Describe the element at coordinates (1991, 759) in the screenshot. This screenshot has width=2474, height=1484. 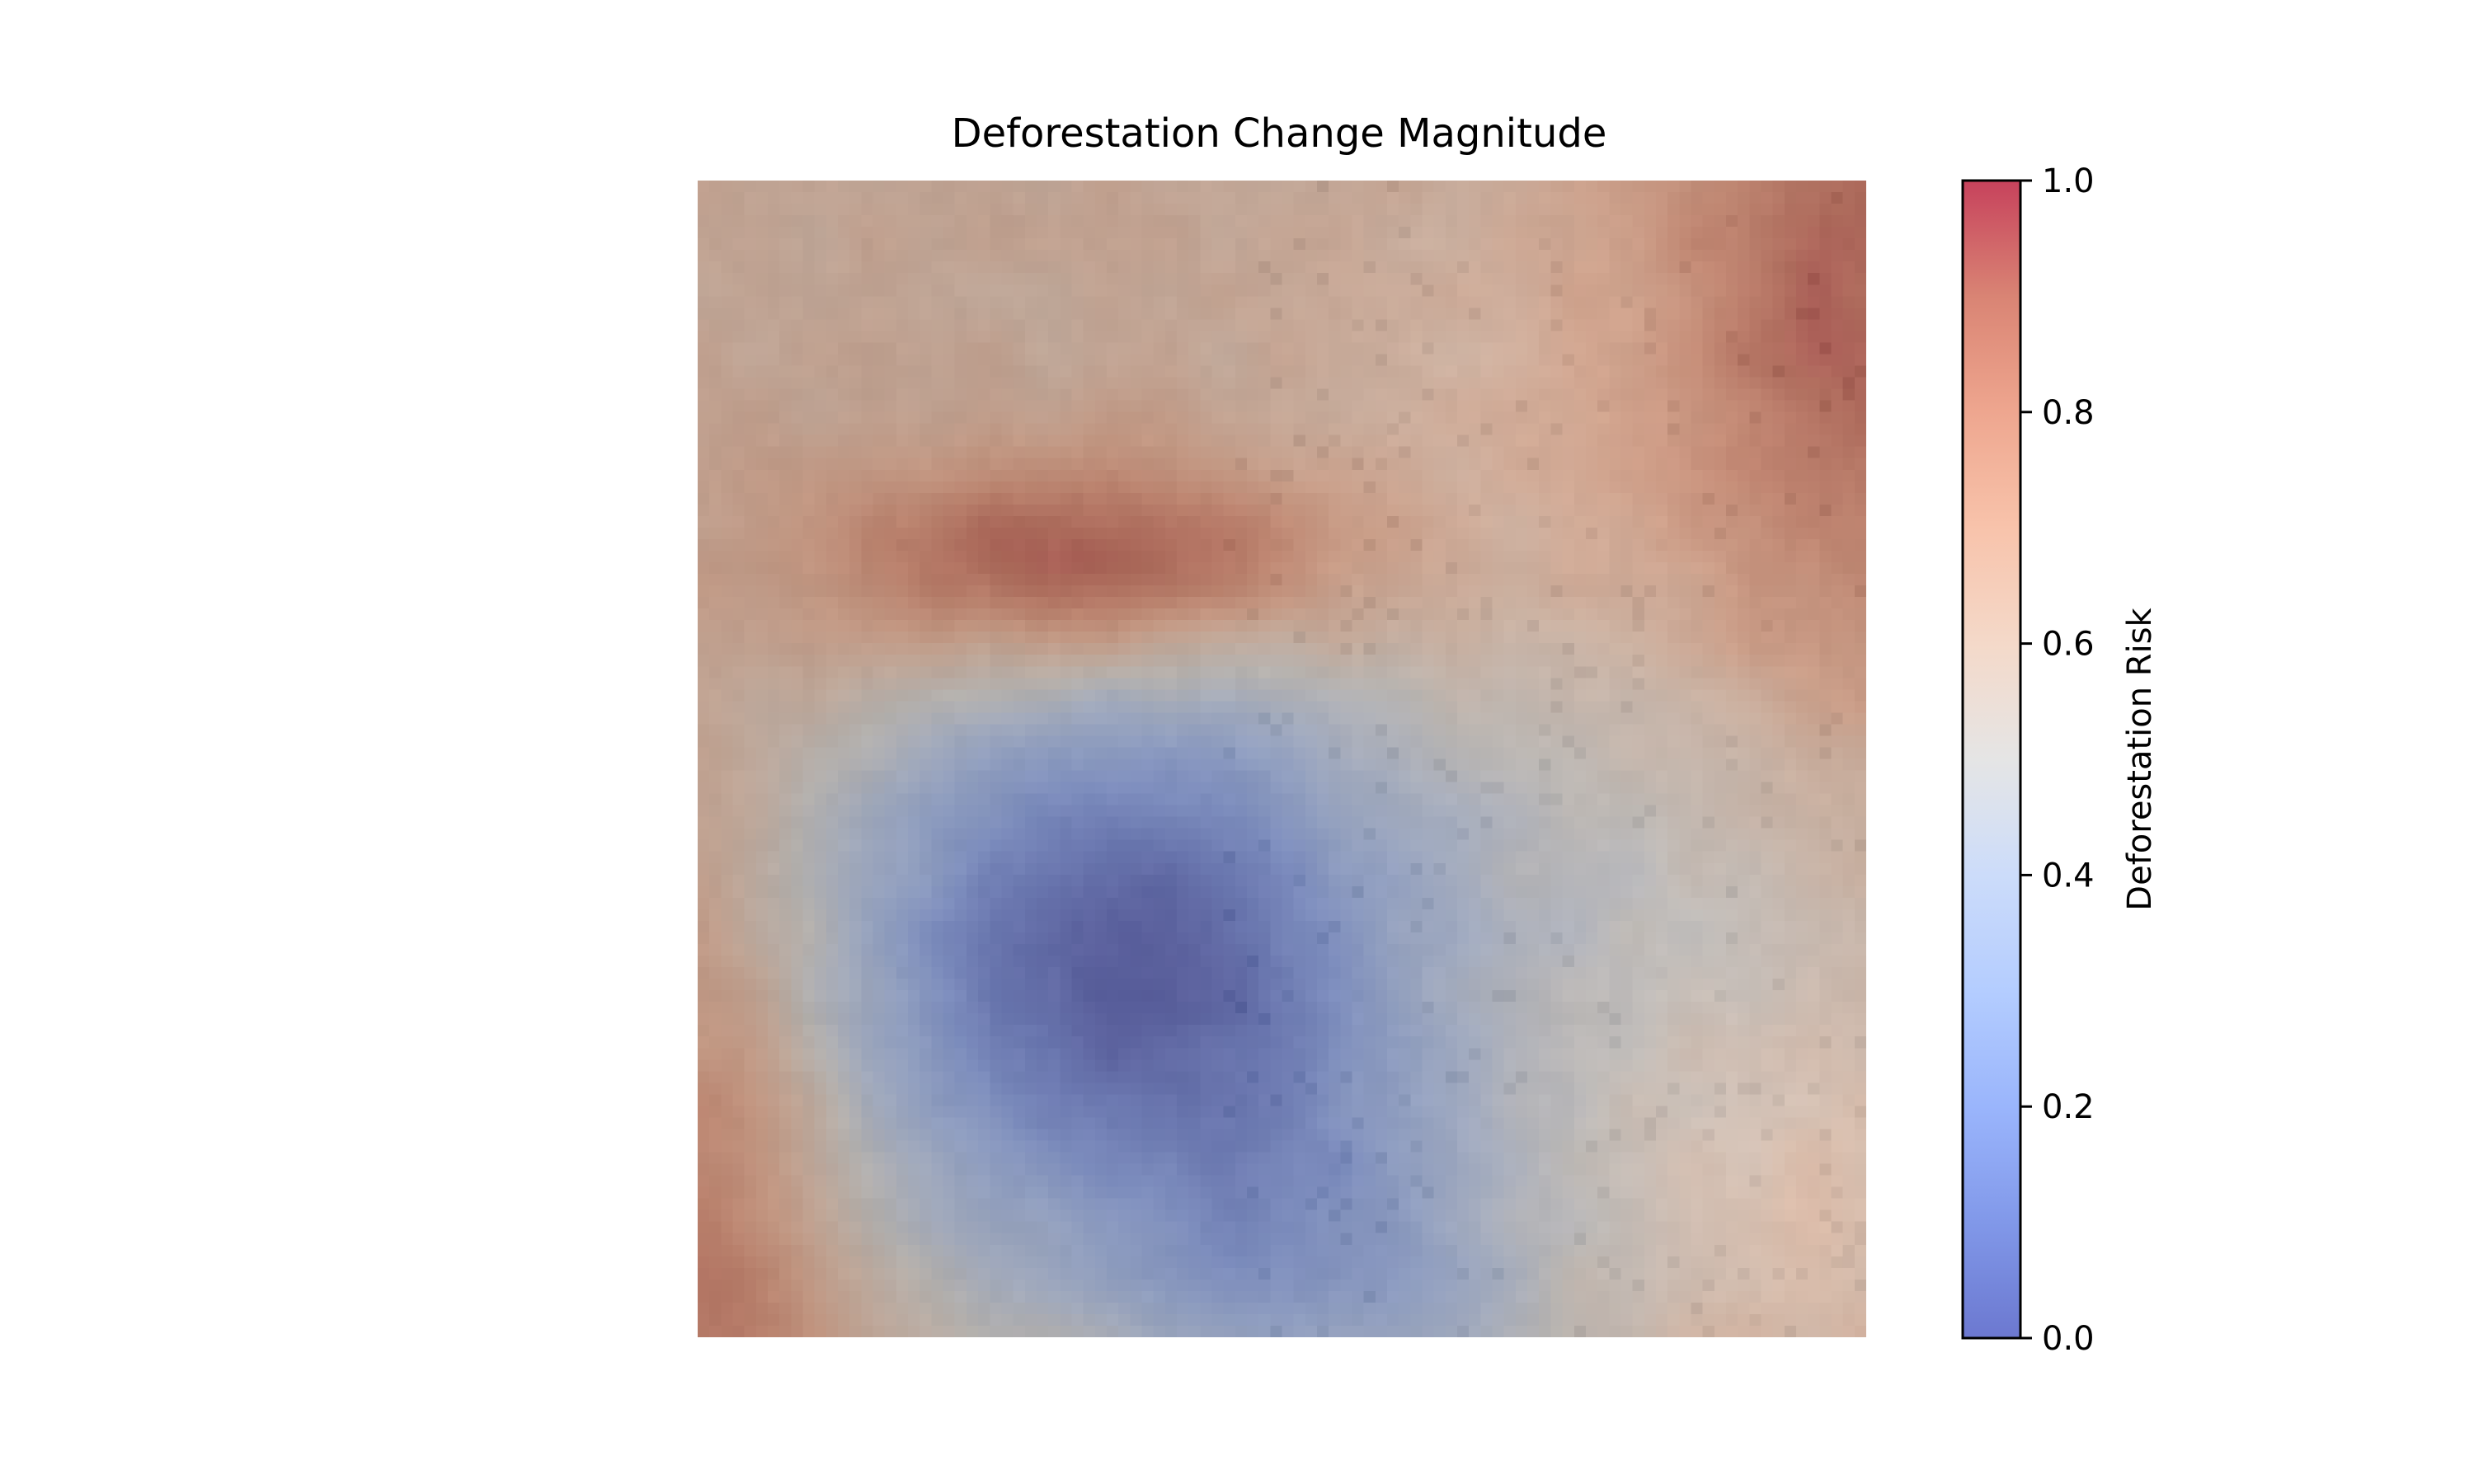
I see `colorbar-gradient` at that location.